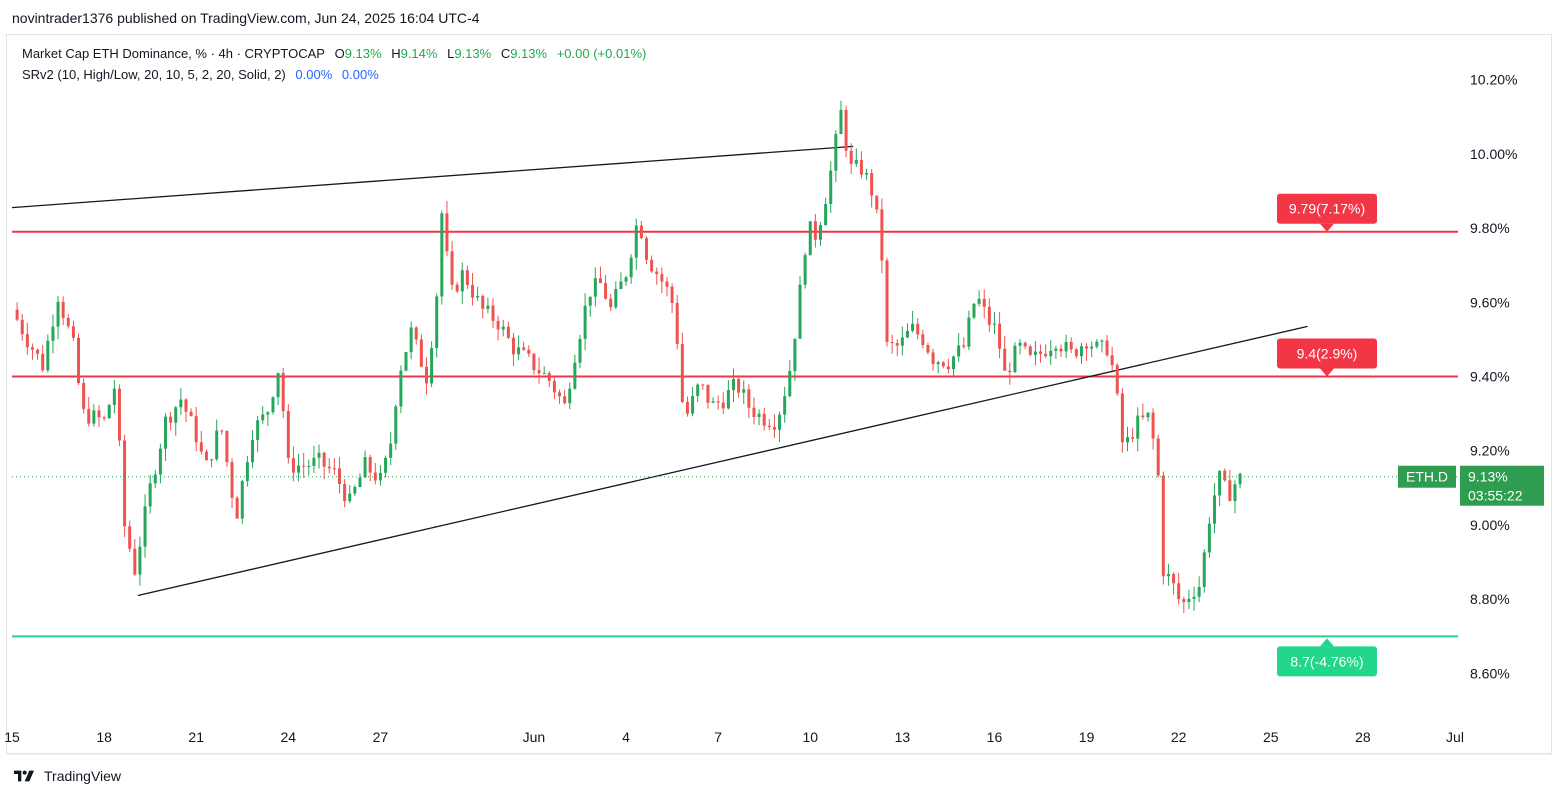  Describe the element at coordinates (601, 53) in the screenshot. I see `change-value: +0.00 (+0.01%)` at that location.